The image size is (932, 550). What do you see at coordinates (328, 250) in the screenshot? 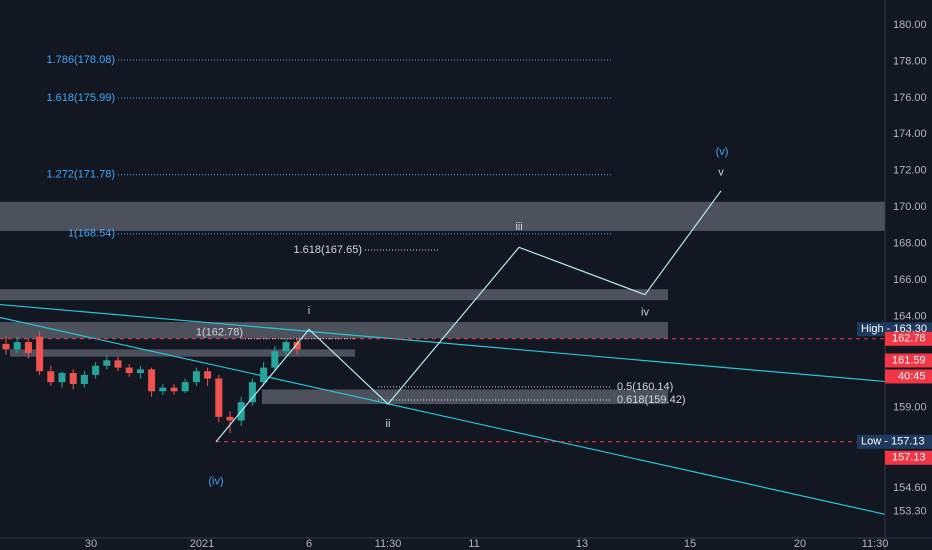
I see `fib-label: 1.618(167.65)` at bounding box center [328, 250].